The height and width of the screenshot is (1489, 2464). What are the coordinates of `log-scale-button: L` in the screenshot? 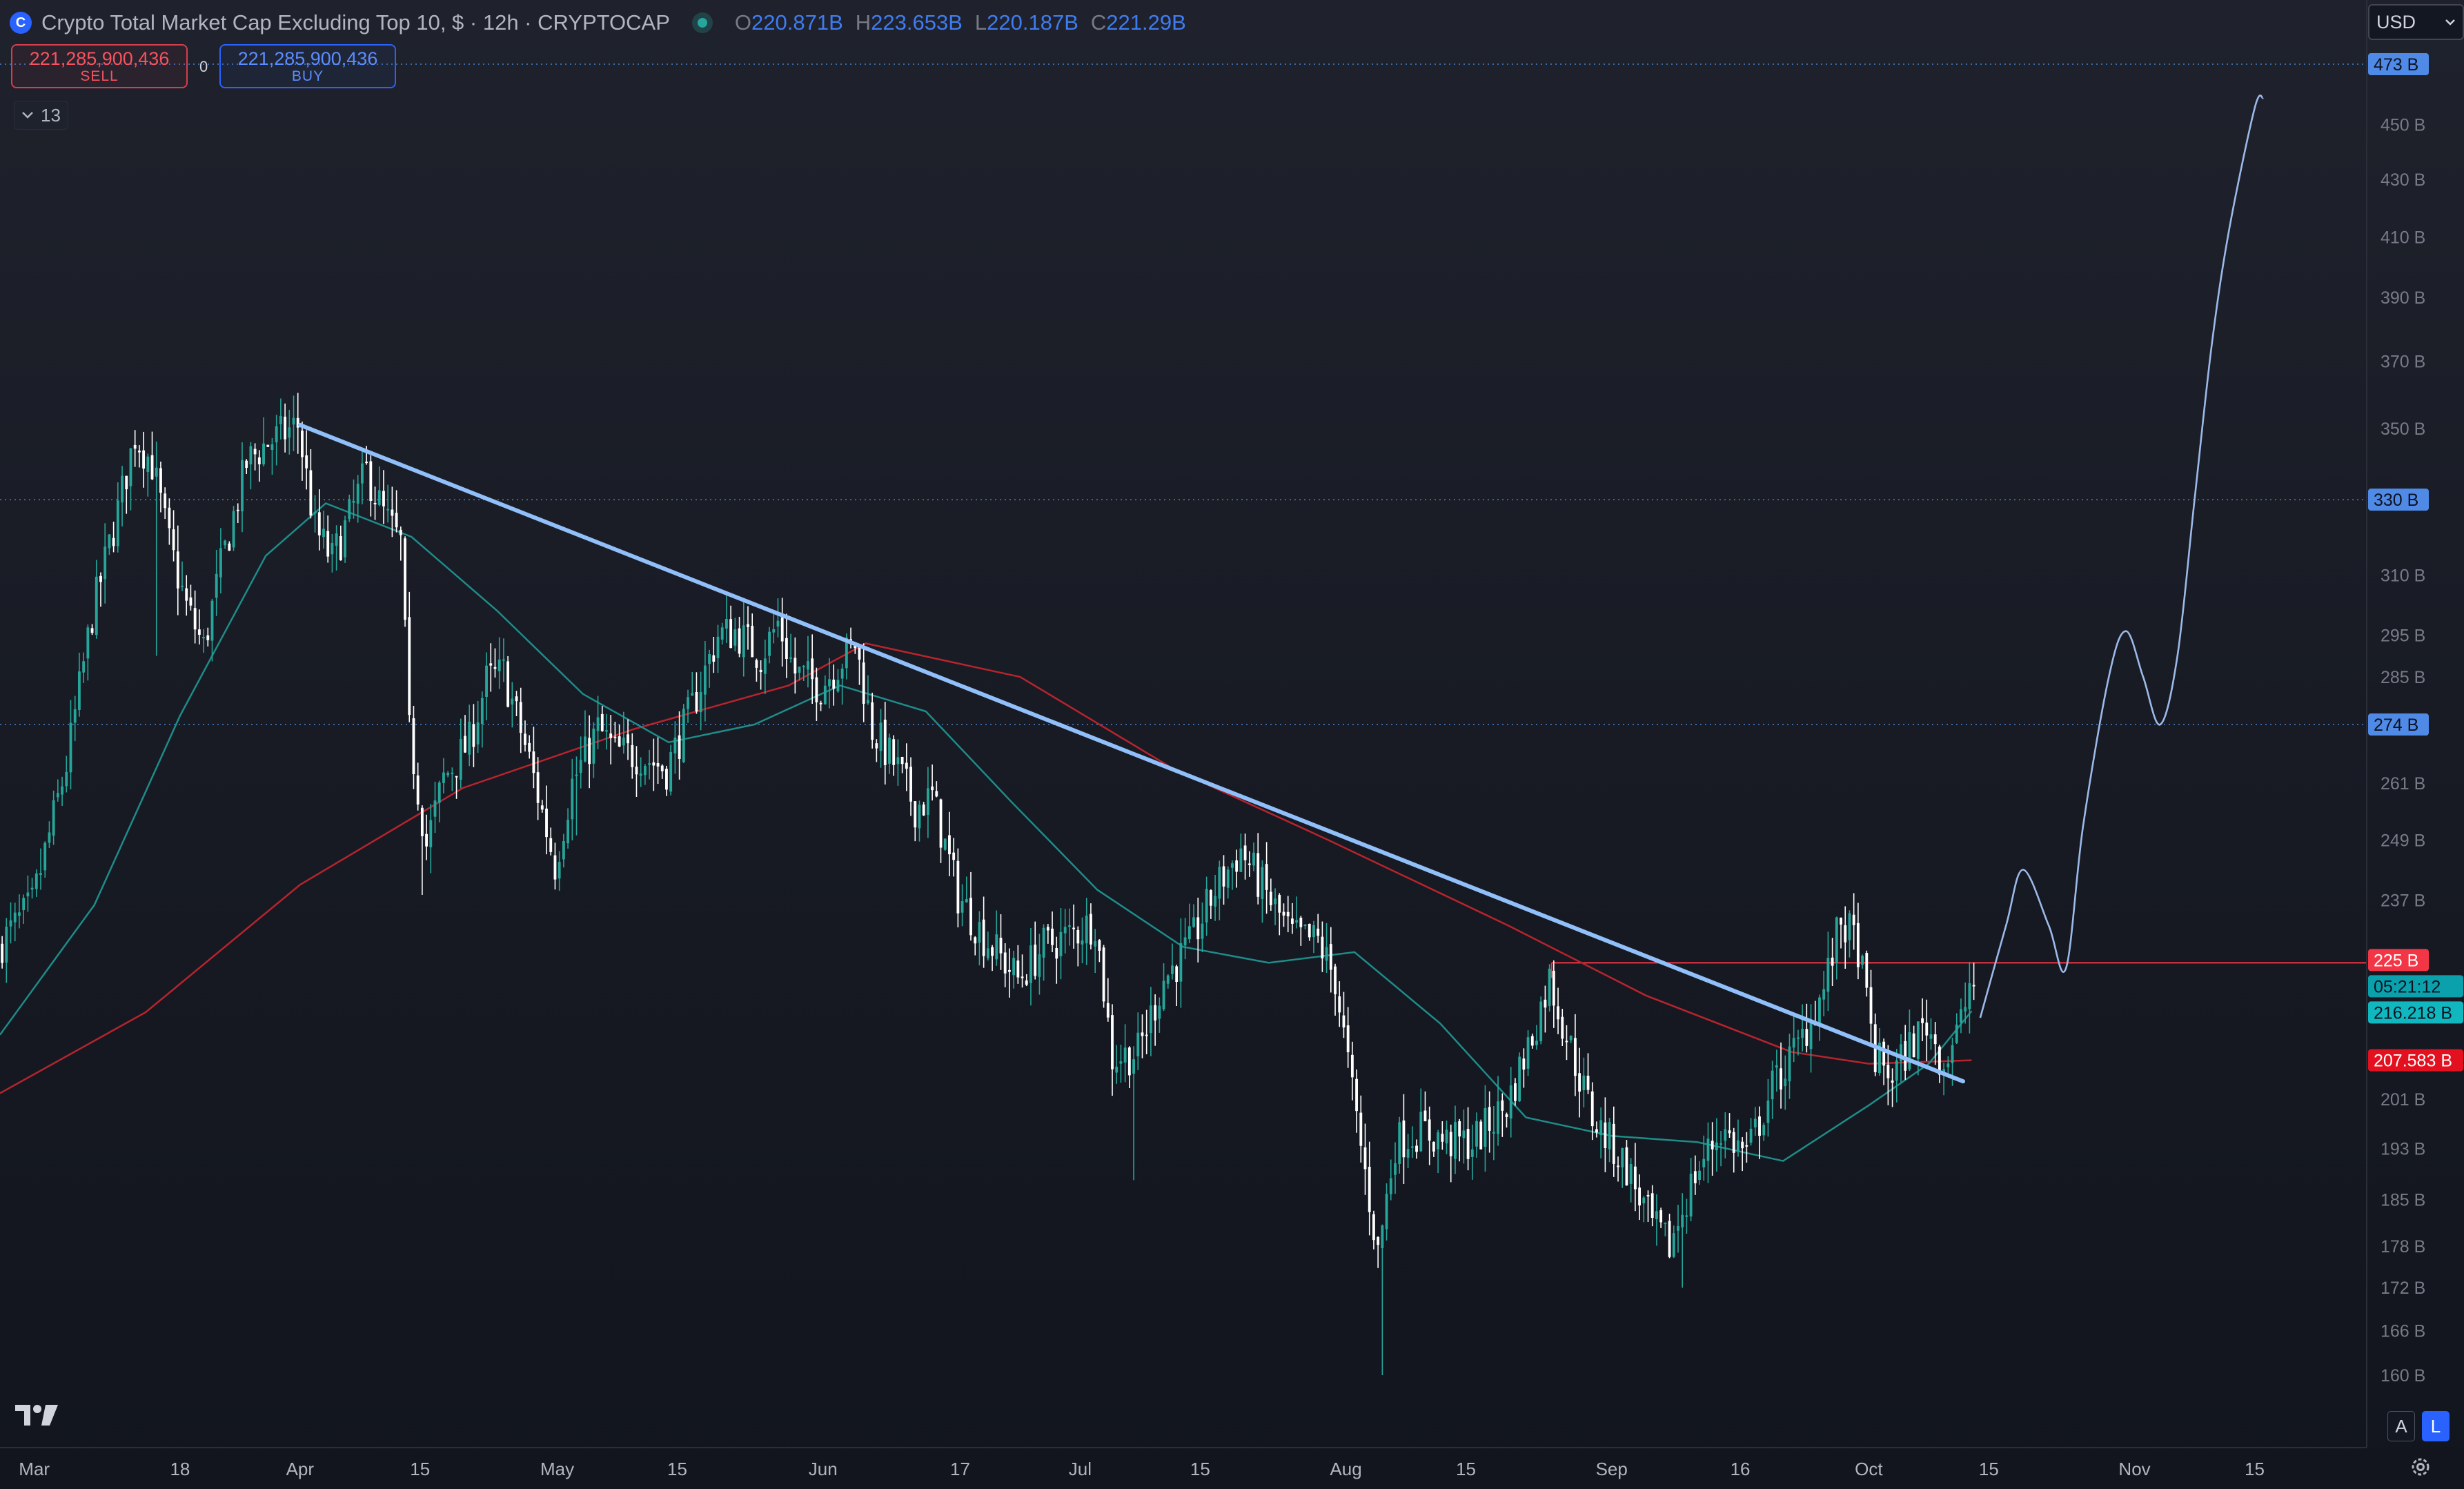 It's located at (2436, 1426).